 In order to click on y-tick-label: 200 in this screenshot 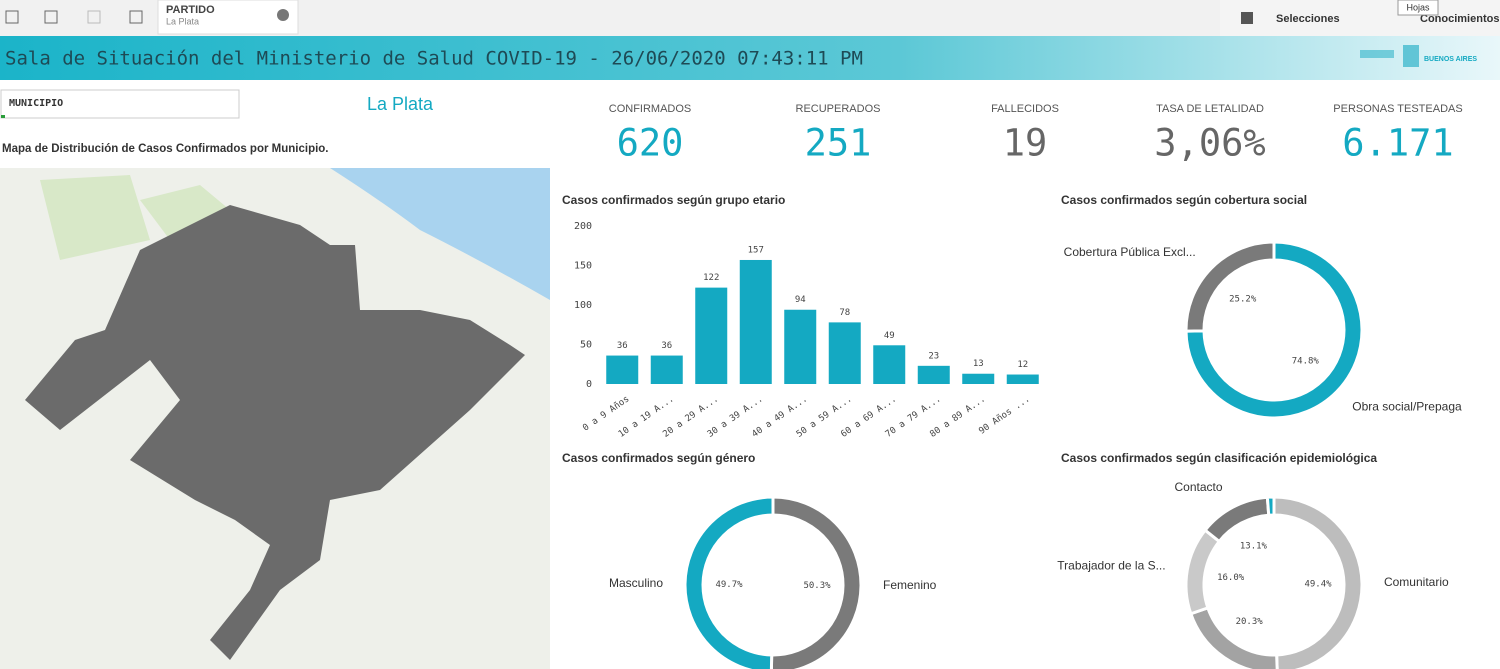, I will do `click(583, 226)`.